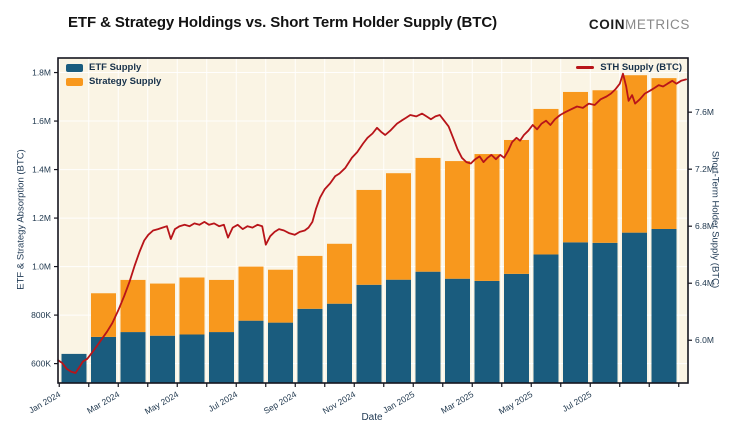  I want to click on left-tick-label: 600K, so click(41, 364).